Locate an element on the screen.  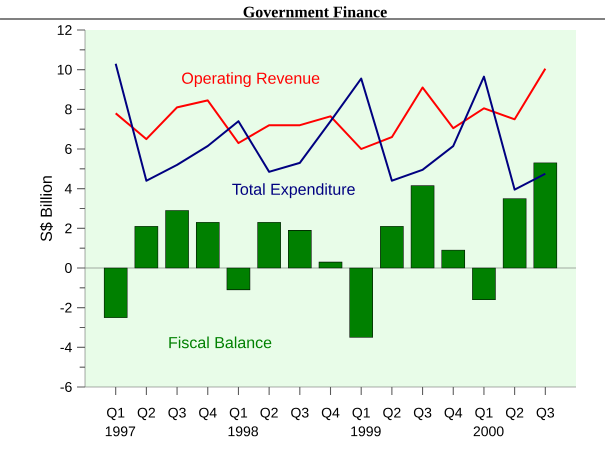
series-label: Operating Revenue is located at coordinates (251, 80).